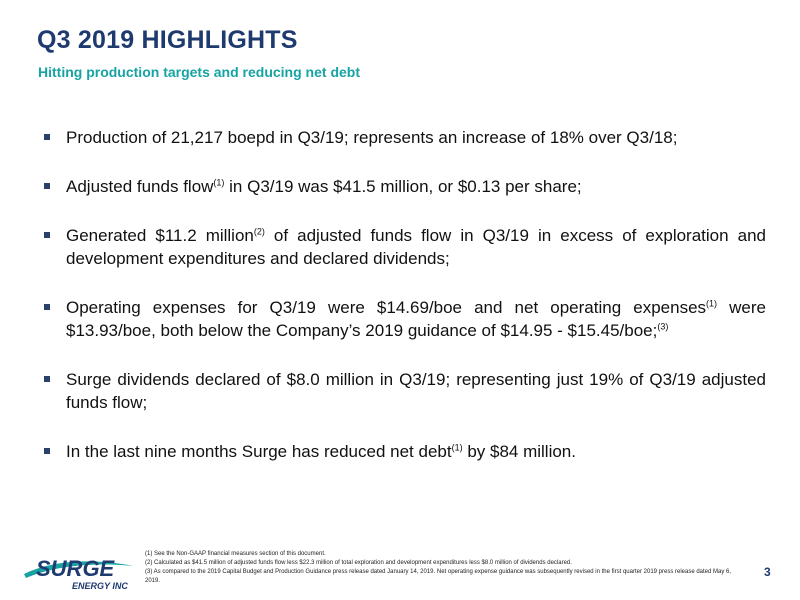 The width and height of the screenshot is (800, 600). I want to click on highlight-text: by $84 million., so click(519, 451).